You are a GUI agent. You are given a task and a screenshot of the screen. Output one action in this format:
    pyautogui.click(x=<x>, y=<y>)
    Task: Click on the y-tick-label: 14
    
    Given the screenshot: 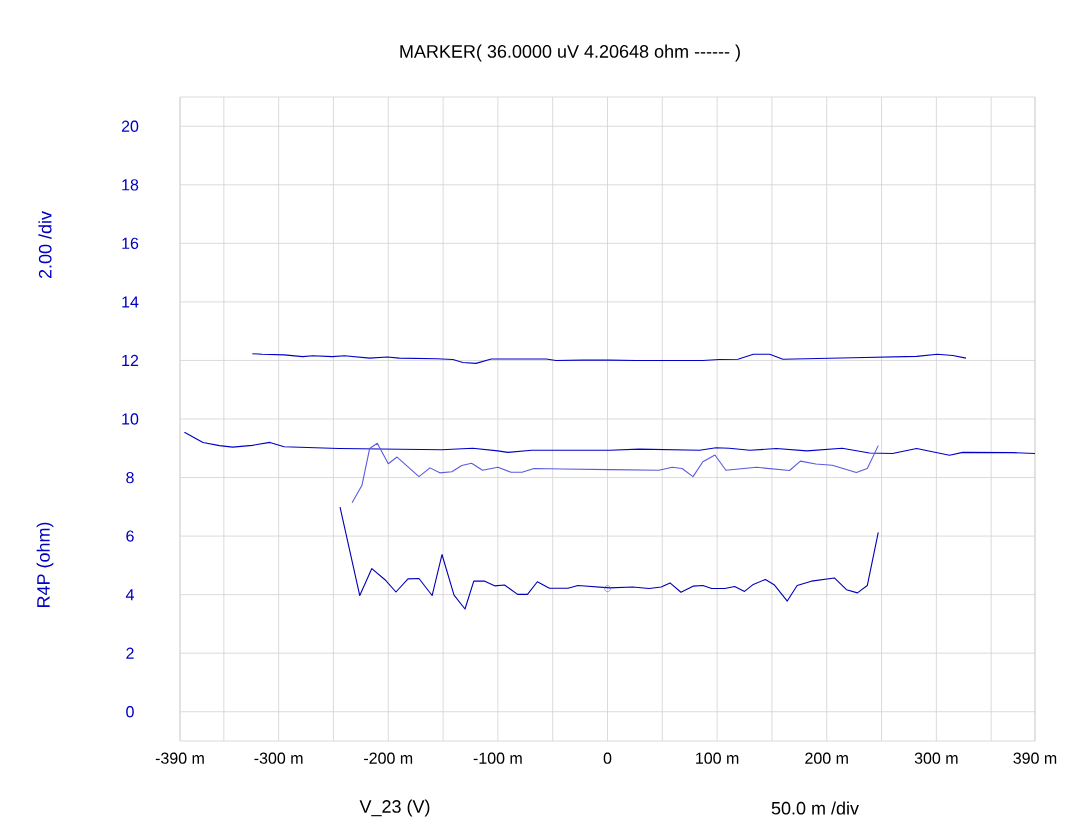 What is the action you would take?
    pyautogui.click(x=130, y=302)
    